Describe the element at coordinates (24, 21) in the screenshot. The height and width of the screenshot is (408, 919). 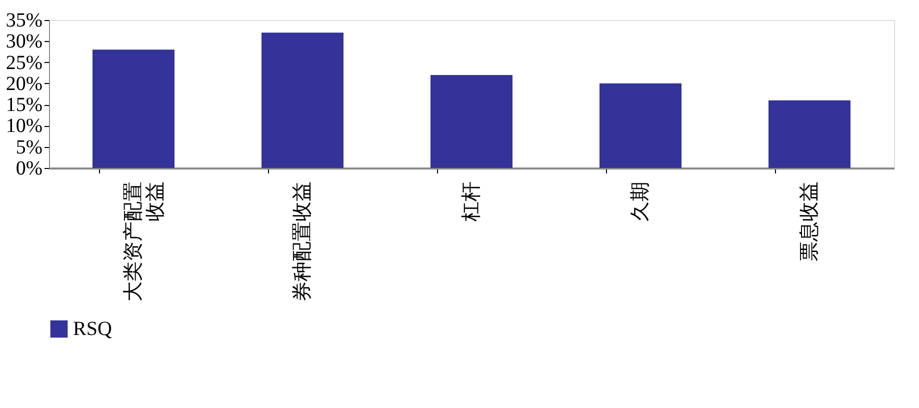
I see `y-tick-label: 35%` at that location.